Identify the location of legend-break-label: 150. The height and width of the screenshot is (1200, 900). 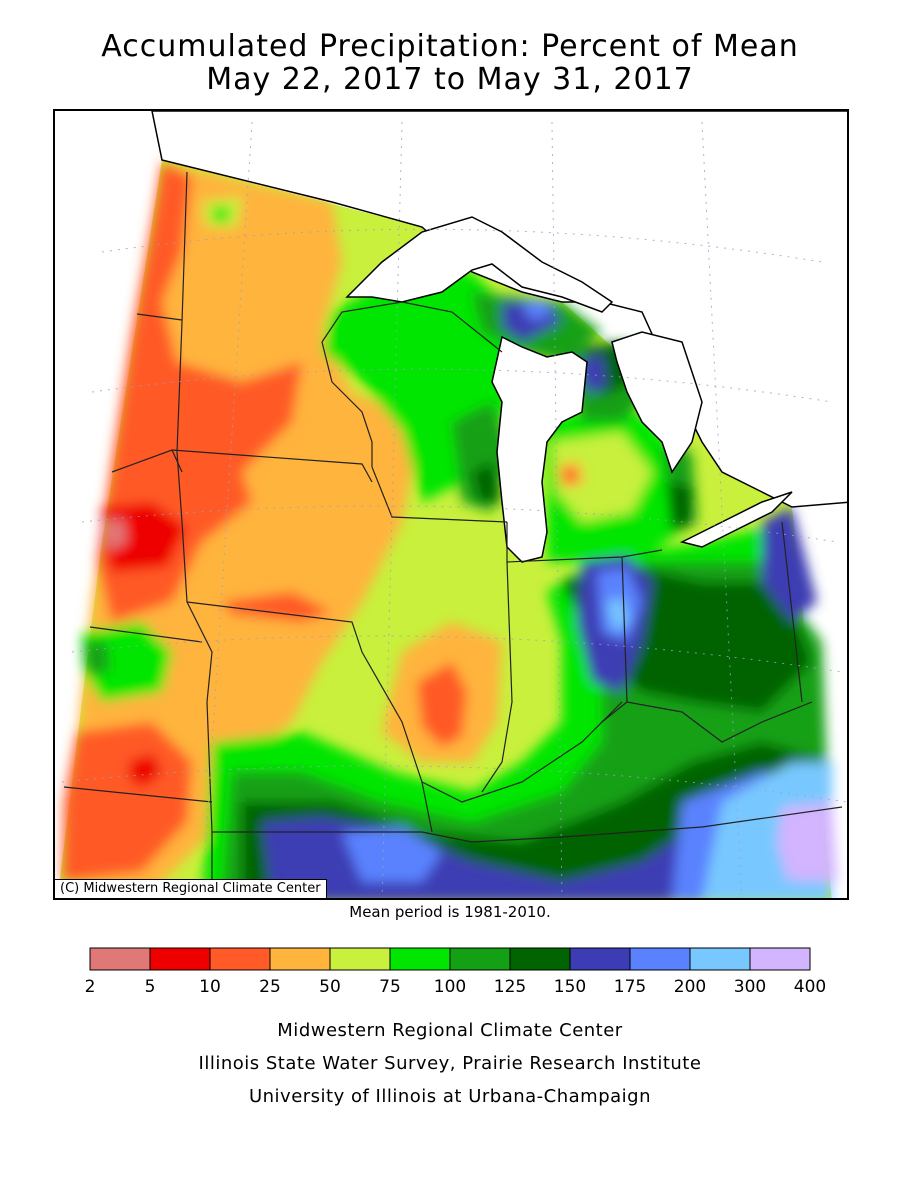
(570, 987).